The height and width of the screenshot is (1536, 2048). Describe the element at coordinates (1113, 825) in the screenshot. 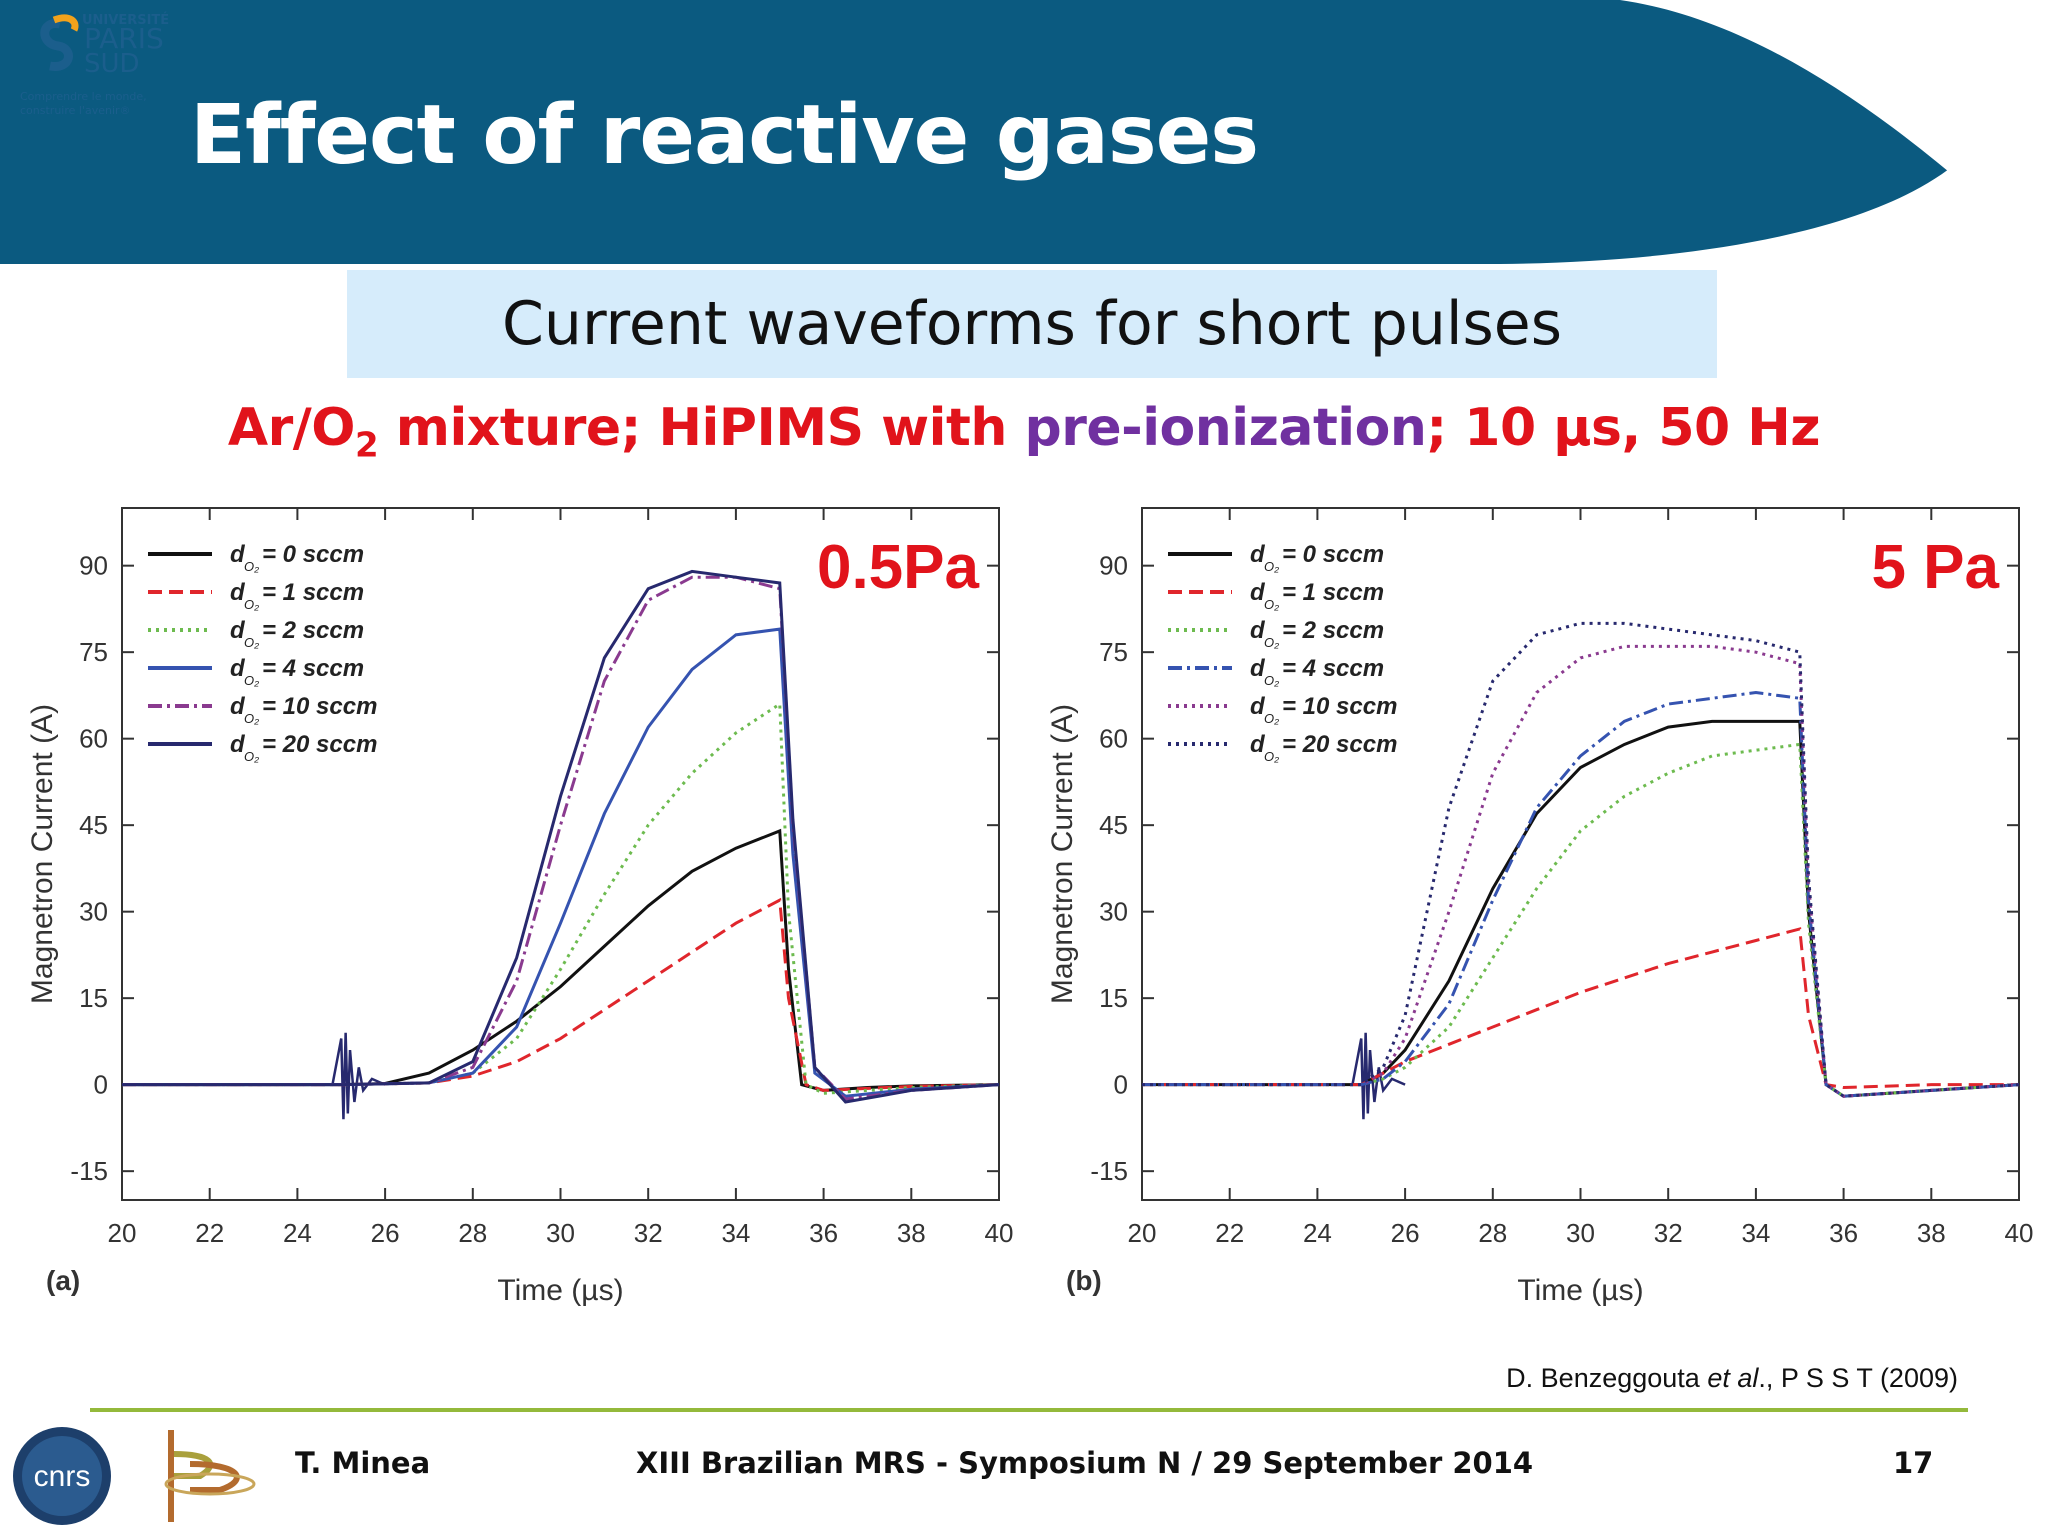

I see `y-tick-label: 45` at that location.